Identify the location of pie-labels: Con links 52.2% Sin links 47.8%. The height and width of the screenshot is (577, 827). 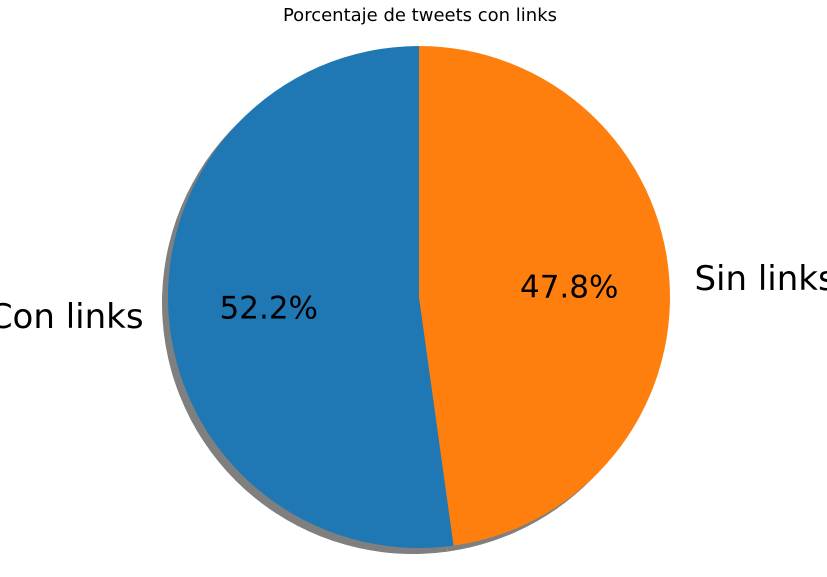
(413, 298).